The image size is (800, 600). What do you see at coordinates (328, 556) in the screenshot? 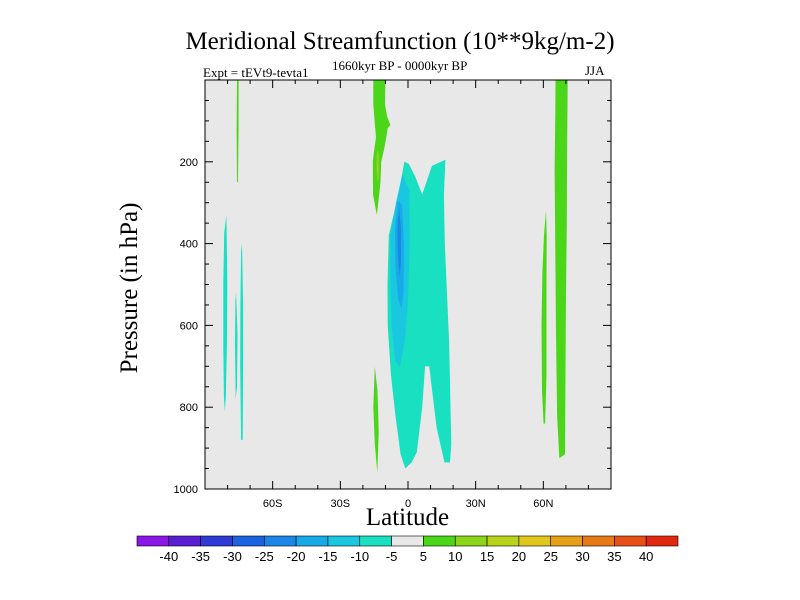
I see `colorbar-label: -15` at bounding box center [328, 556].